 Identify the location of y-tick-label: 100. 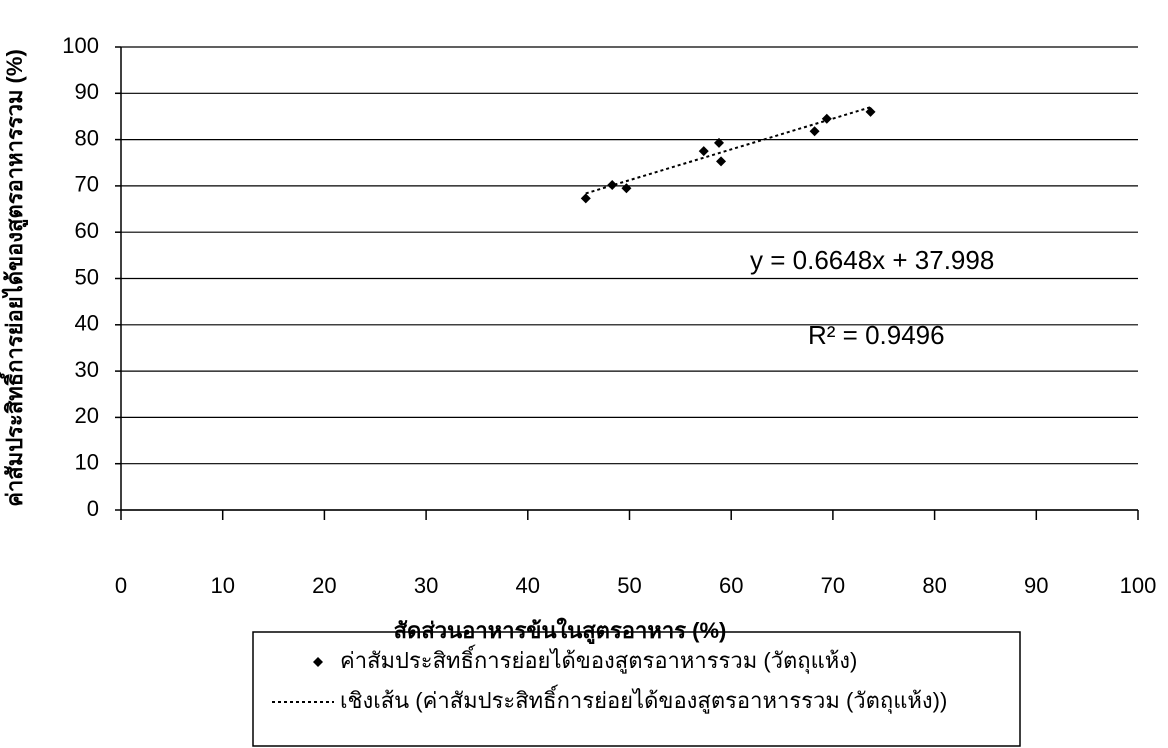
(80, 45).